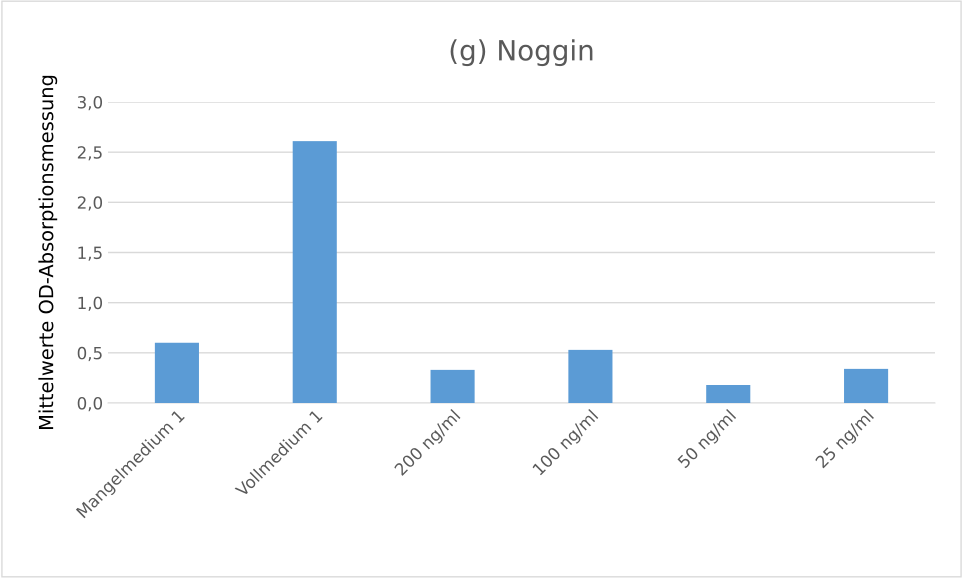 The width and height of the screenshot is (963, 578). What do you see at coordinates (90, 404) in the screenshot?
I see `y-tick-label: 0,0` at bounding box center [90, 404].